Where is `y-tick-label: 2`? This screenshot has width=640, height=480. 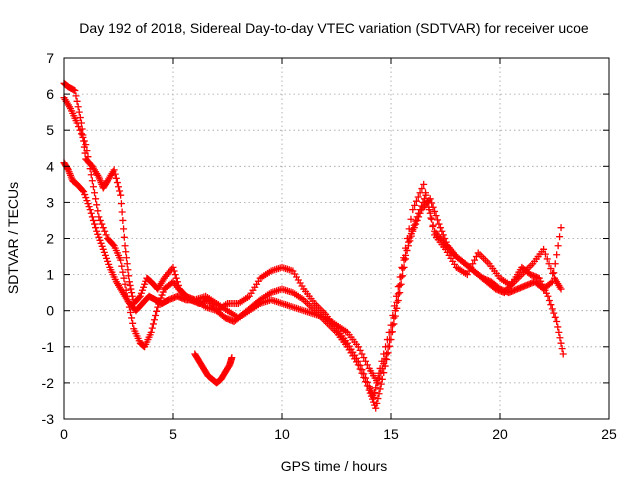
y-tick-label: 2 is located at coordinates (50, 239).